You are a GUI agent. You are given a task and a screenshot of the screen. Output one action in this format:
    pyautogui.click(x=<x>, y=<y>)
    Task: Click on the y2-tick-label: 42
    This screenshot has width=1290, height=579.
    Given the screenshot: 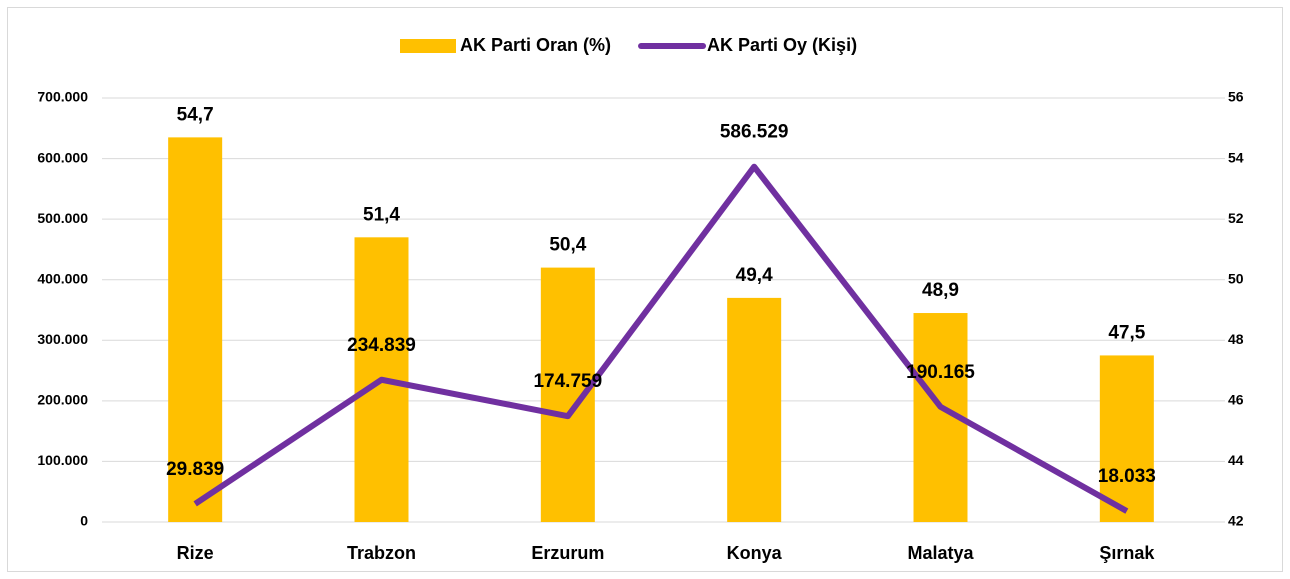 What is the action you would take?
    pyautogui.click(x=1236, y=521)
    